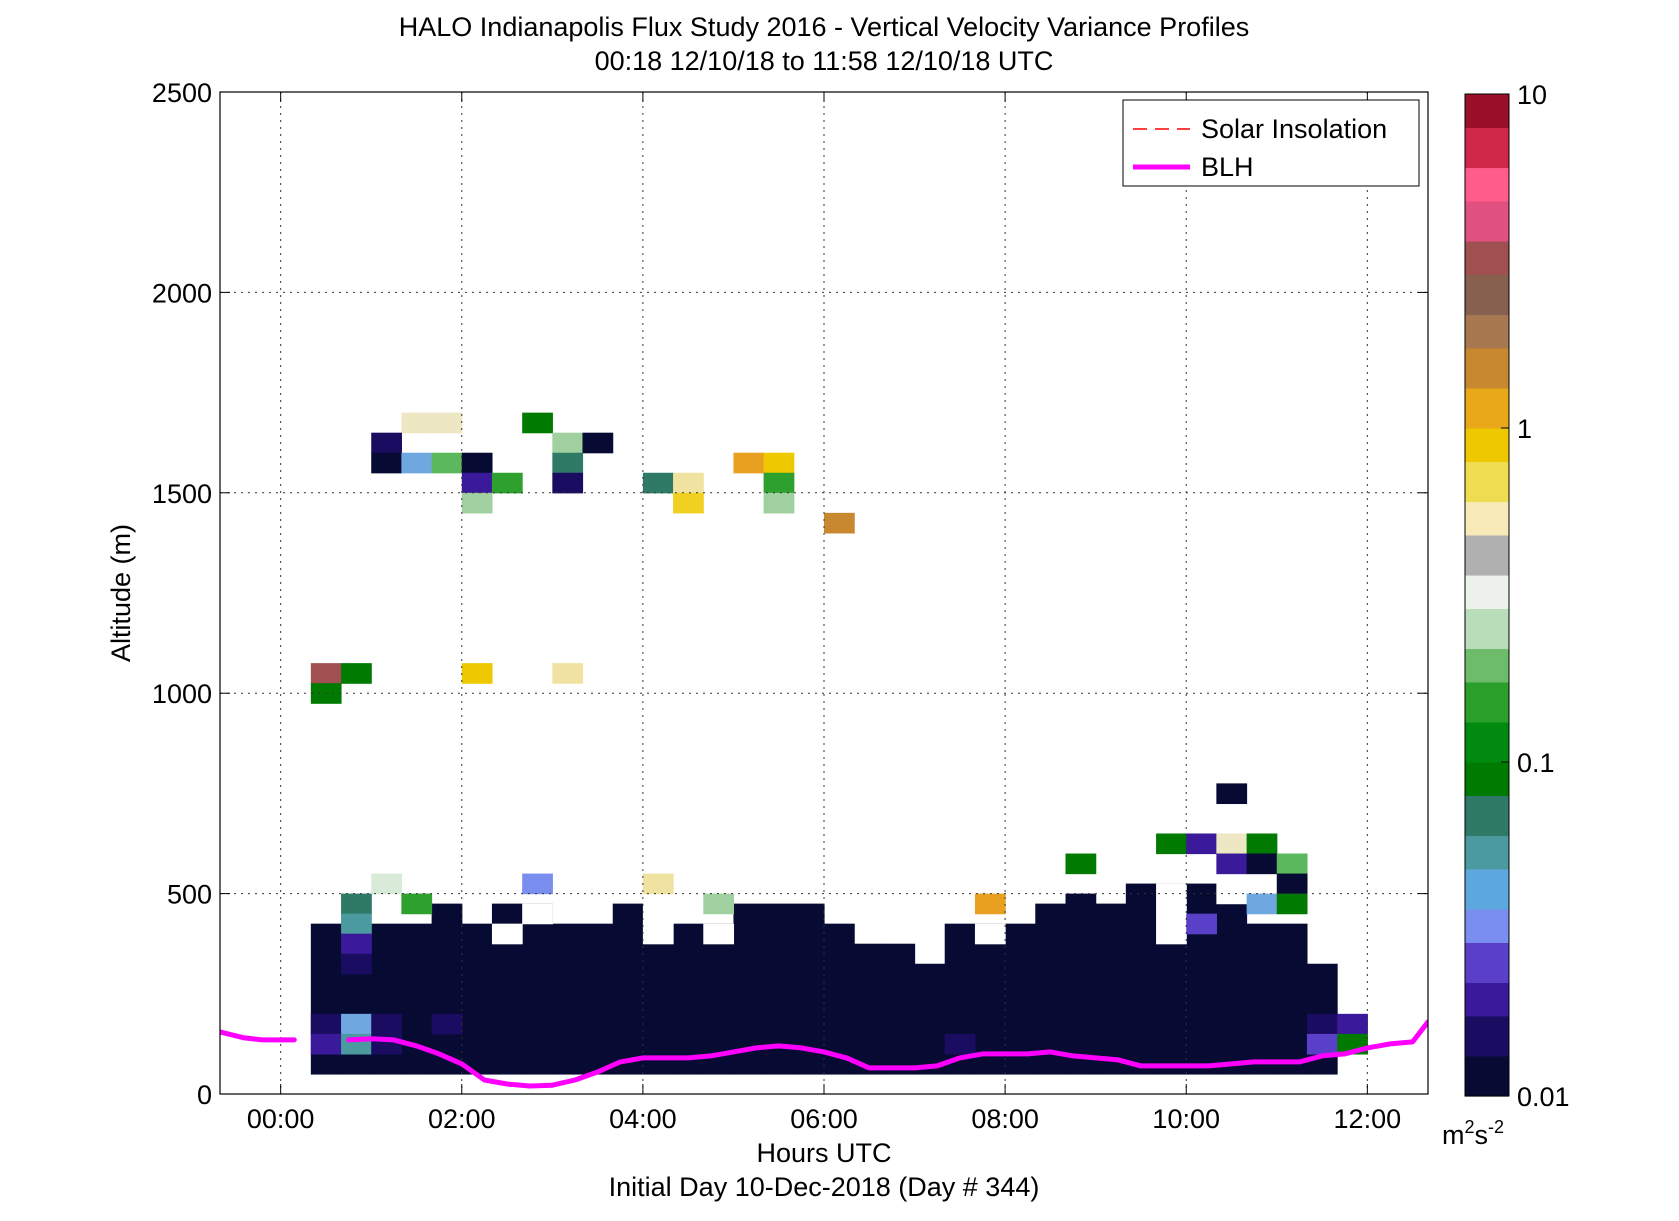 The image size is (1679, 1221). What do you see at coordinates (1482, 1135) in the screenshot?
I see `colorbar-unit-s: s` at bounding box center [1482, 1135].